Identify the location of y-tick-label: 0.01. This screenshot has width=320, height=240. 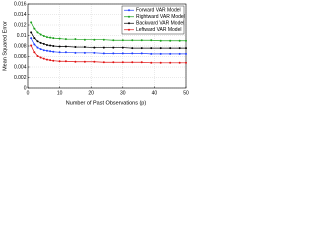
(22, 36).